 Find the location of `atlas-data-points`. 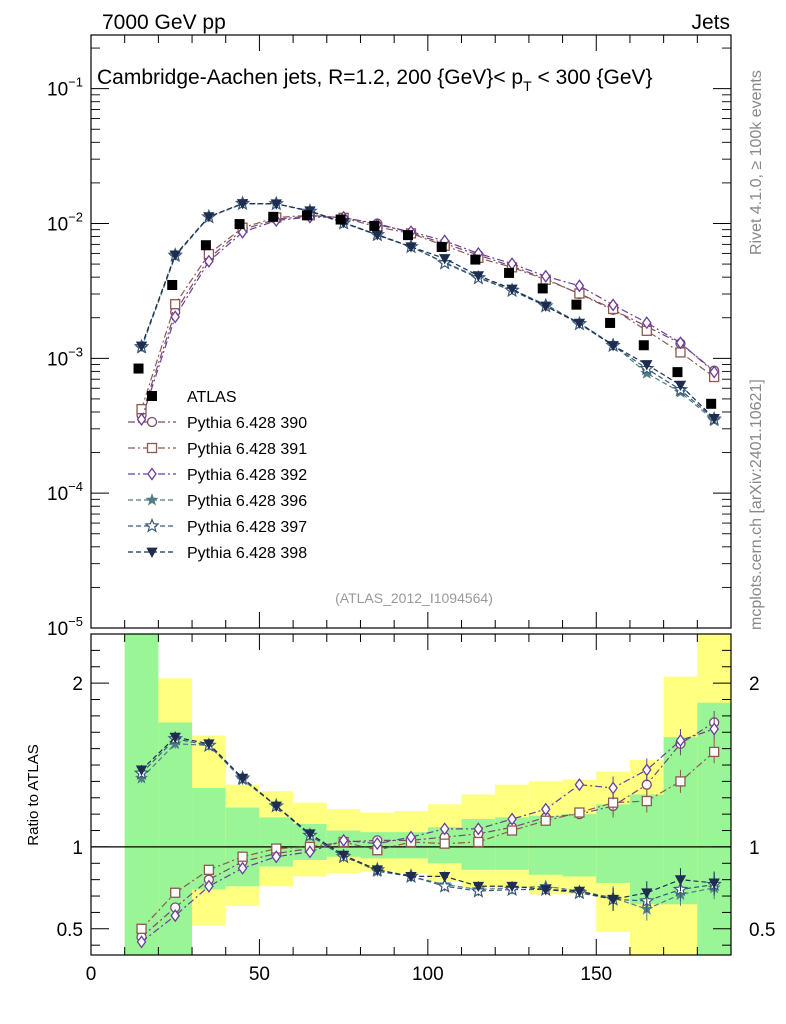

atlas-data-points is located at coordinates (425, 309).